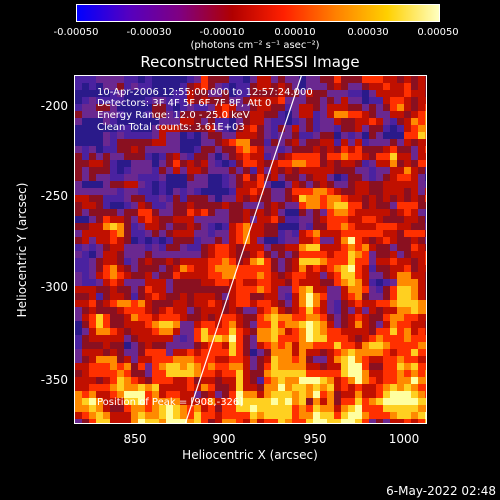  What do you see at coordinates (171, 127) in the screenshot?
I see `annotation-counts: Clean Total counts: 3.61E+03` at bounding box center [171, 127].